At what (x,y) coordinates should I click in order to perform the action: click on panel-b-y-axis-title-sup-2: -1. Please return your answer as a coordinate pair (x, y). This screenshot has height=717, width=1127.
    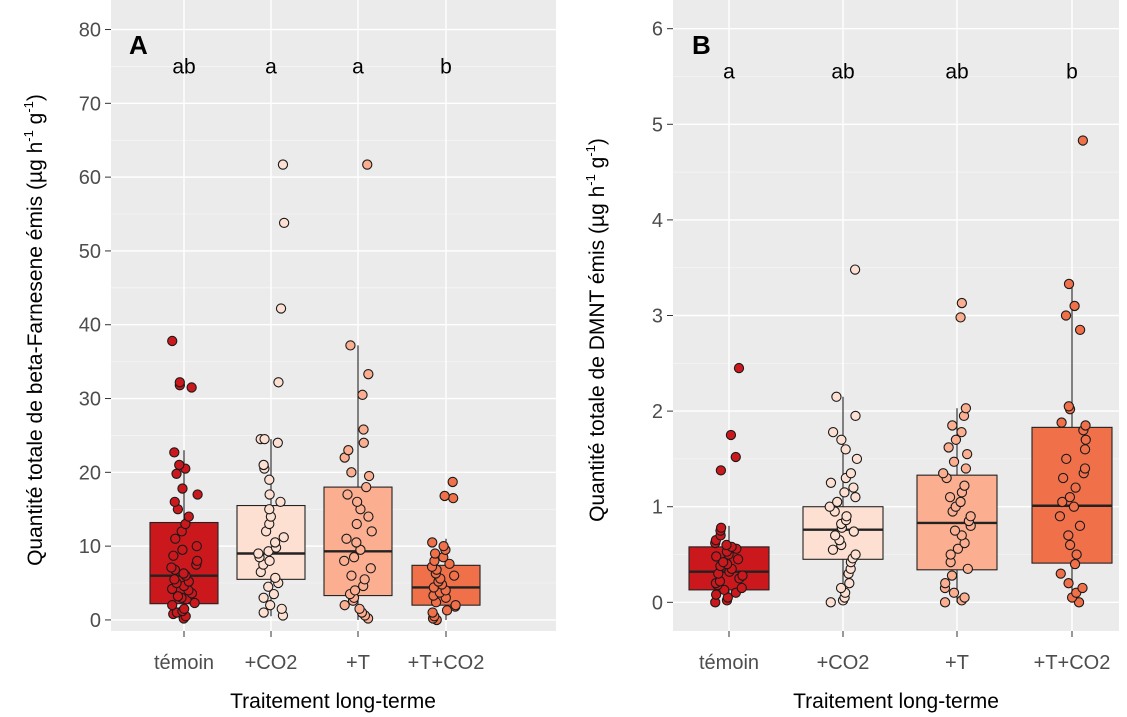
    Looking at the image, I should click on (590, 151).